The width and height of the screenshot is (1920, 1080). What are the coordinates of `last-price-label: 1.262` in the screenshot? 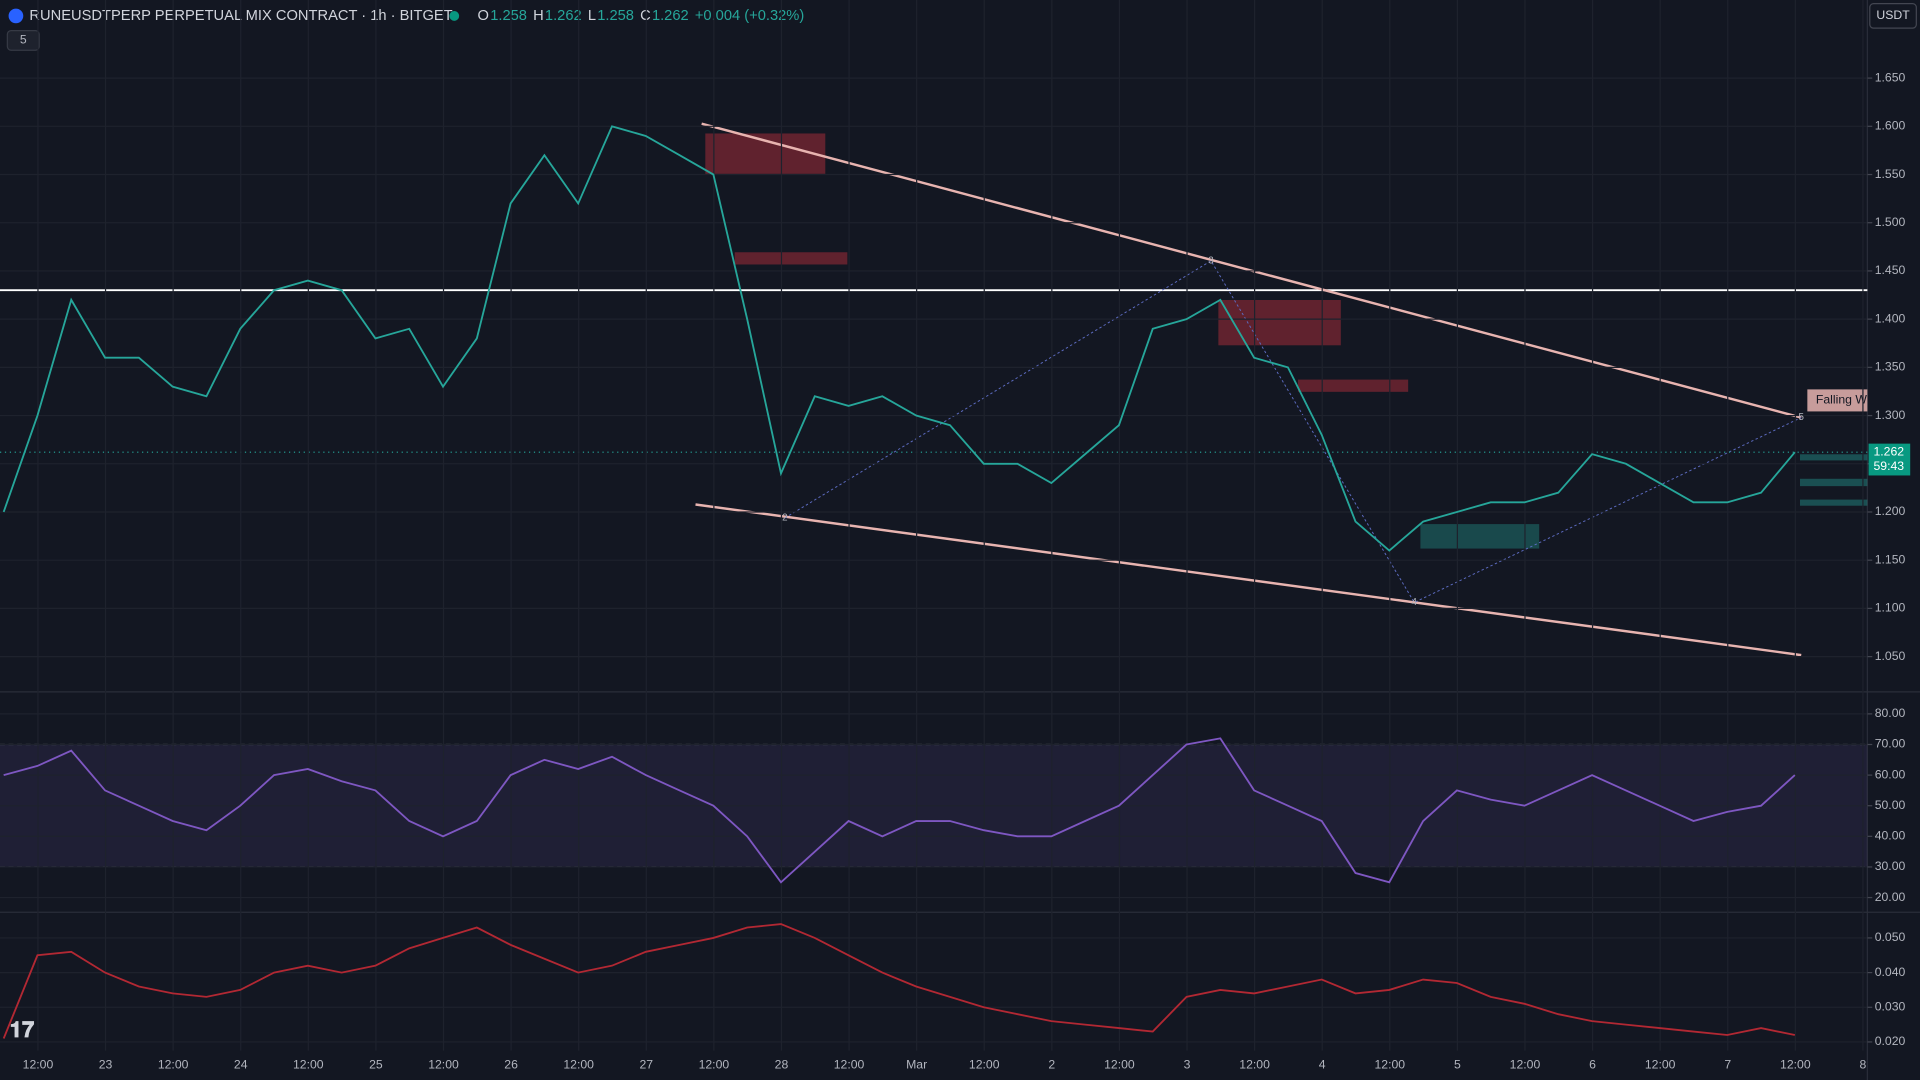 It's located at (1888, 451).